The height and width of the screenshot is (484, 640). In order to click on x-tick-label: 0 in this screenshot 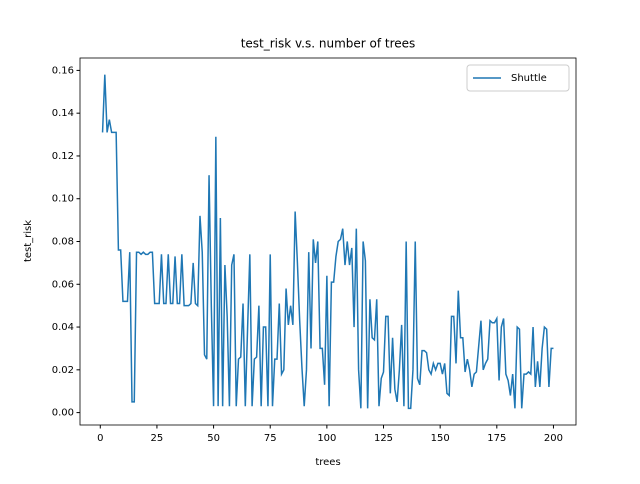, I will do `click(100, 438)`.